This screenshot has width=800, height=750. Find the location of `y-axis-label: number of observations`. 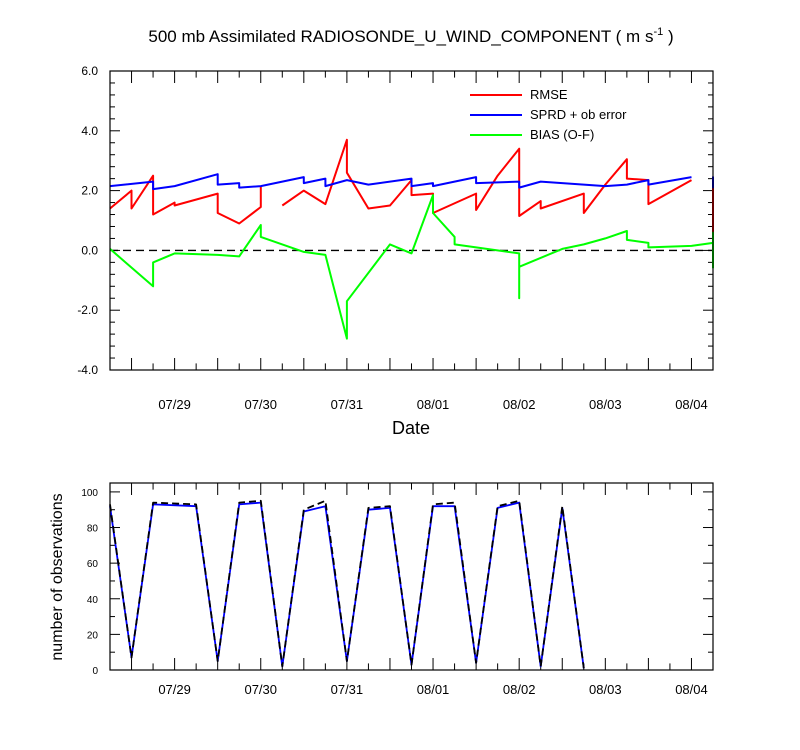

y-axis-label: number of observations is located at coordinates (57, 576).